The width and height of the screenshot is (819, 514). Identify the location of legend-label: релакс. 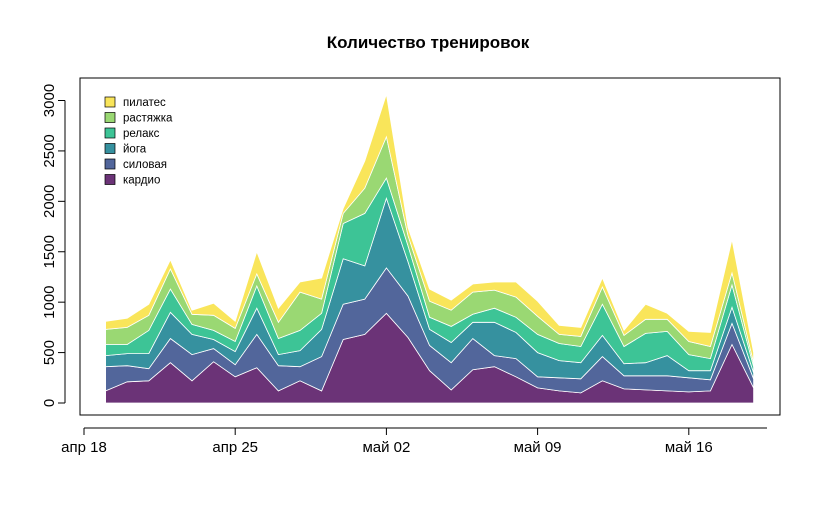
(141, 134).